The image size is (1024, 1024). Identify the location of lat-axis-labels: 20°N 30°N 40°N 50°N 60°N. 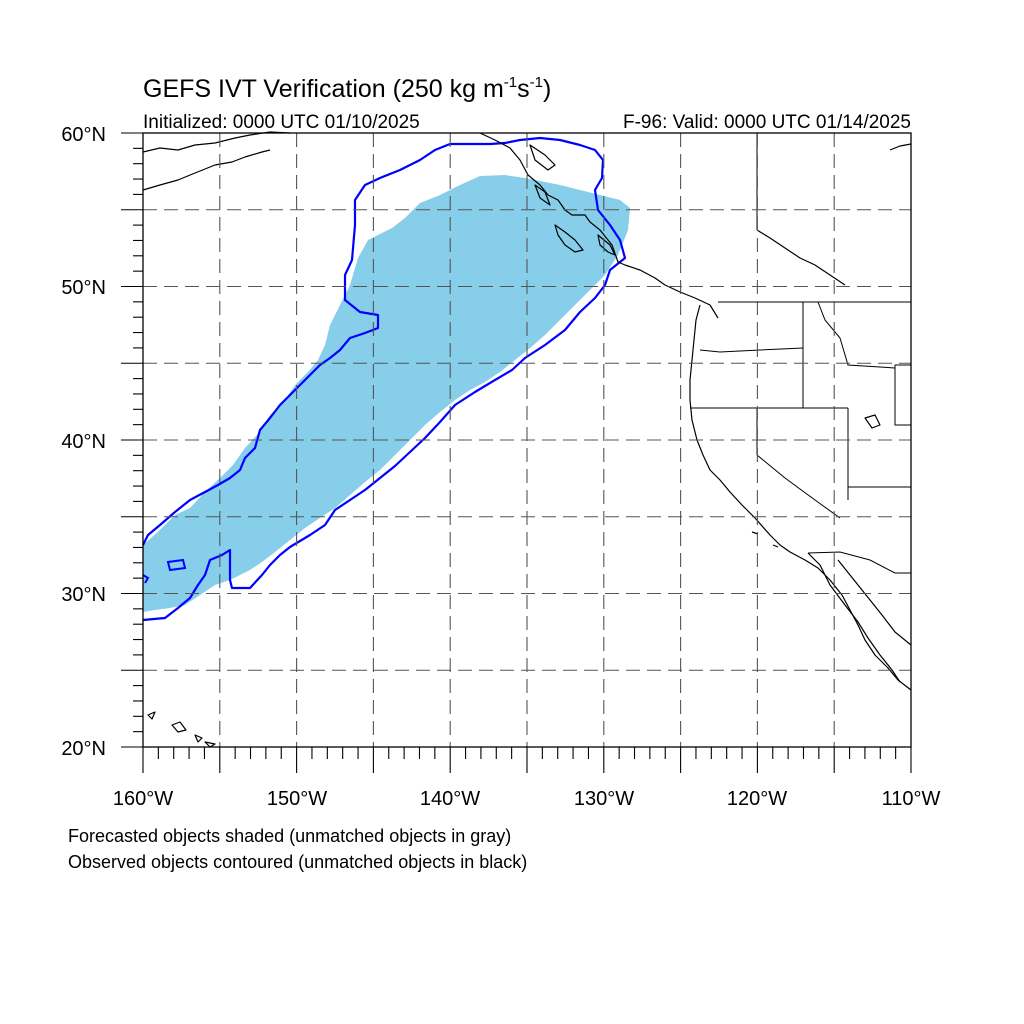
(83, 442).